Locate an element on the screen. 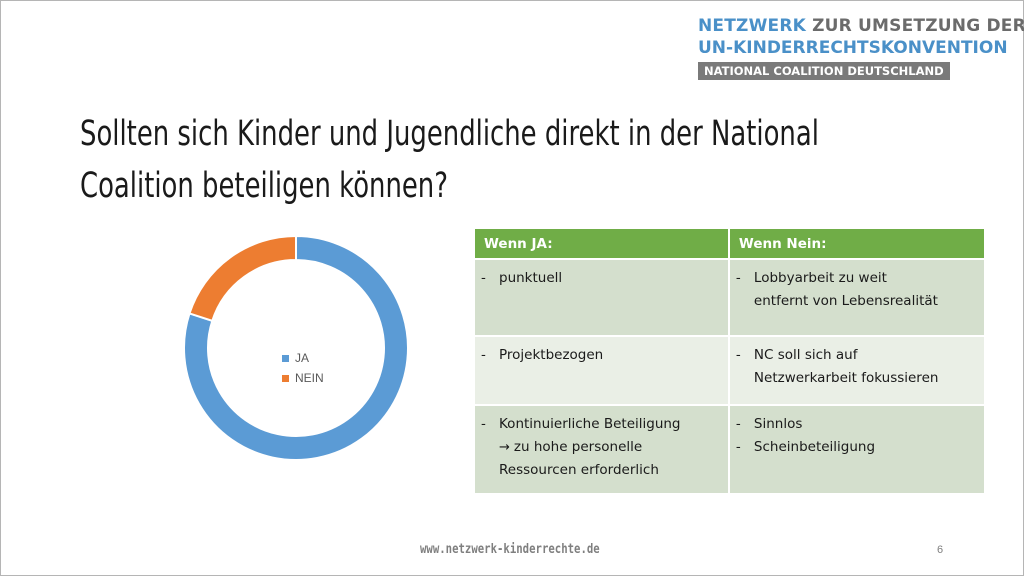 The image size is (1024, 576). list-item-text: → zu hohe personelle is located at coordinates (570, 447).